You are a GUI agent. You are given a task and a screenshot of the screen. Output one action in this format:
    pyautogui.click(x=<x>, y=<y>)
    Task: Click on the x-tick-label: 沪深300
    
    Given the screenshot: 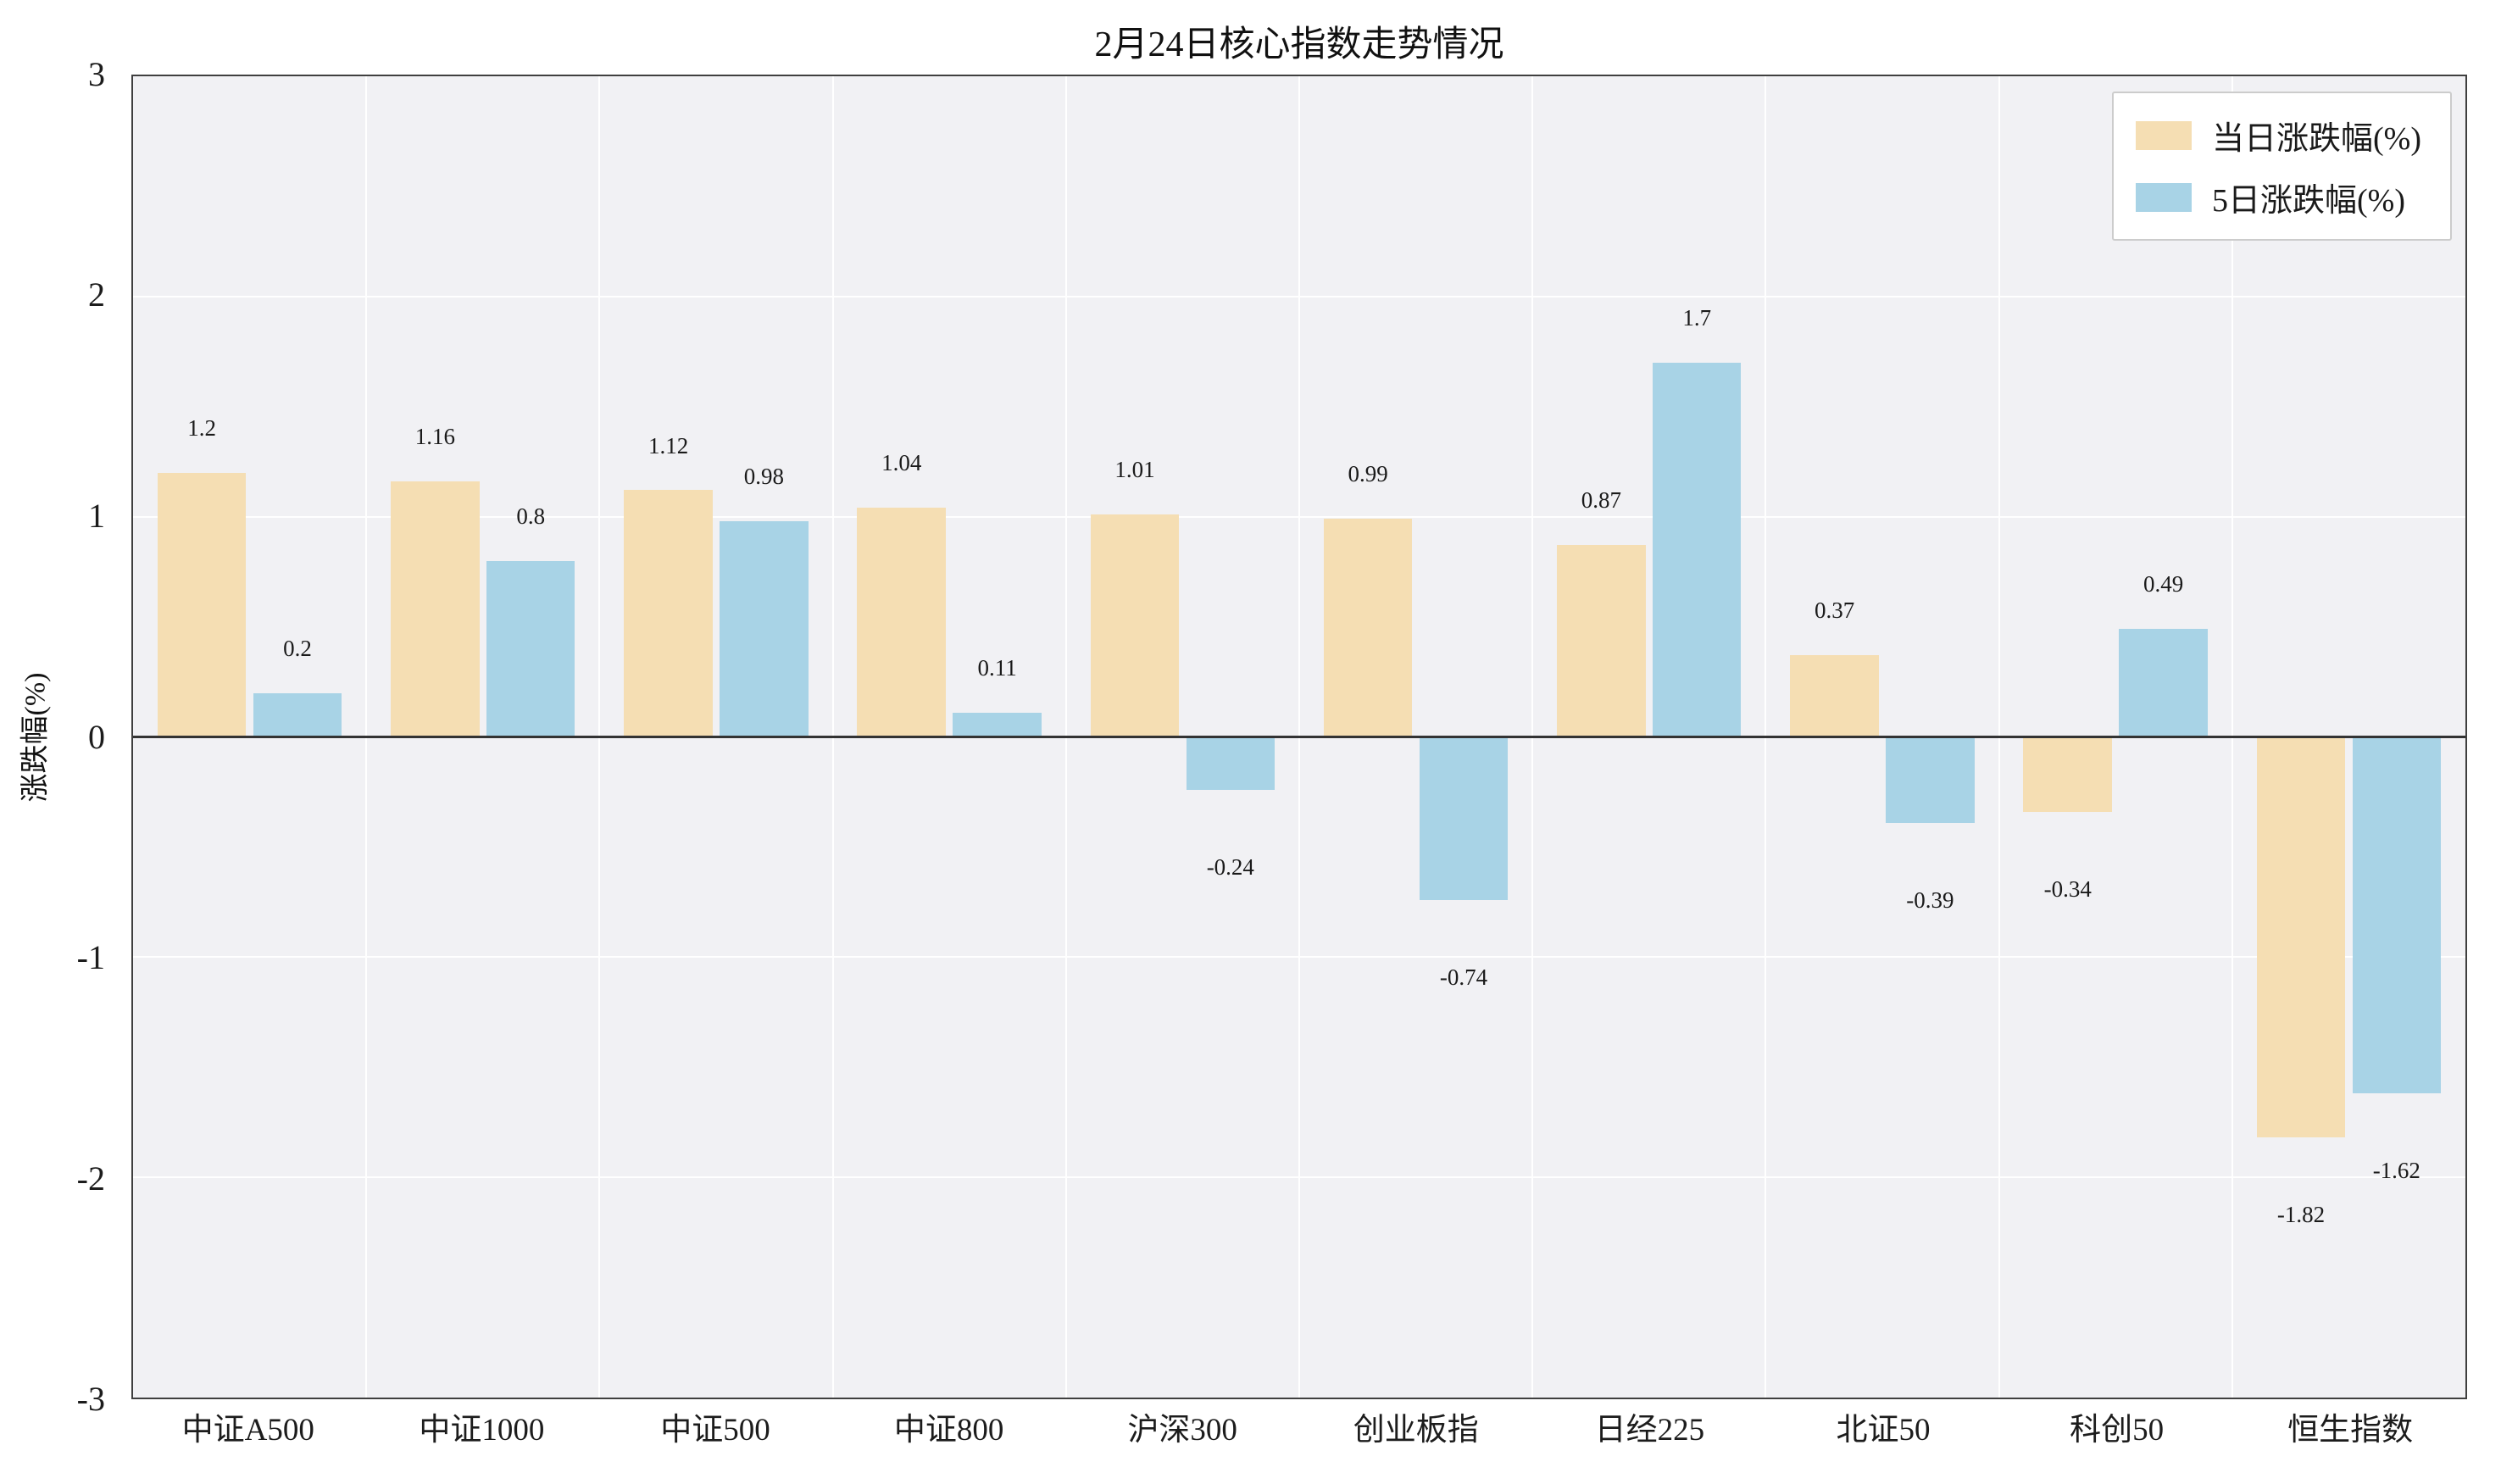 What is the action you would take?
    pyautogui.click(x=1182, y=1431)
    